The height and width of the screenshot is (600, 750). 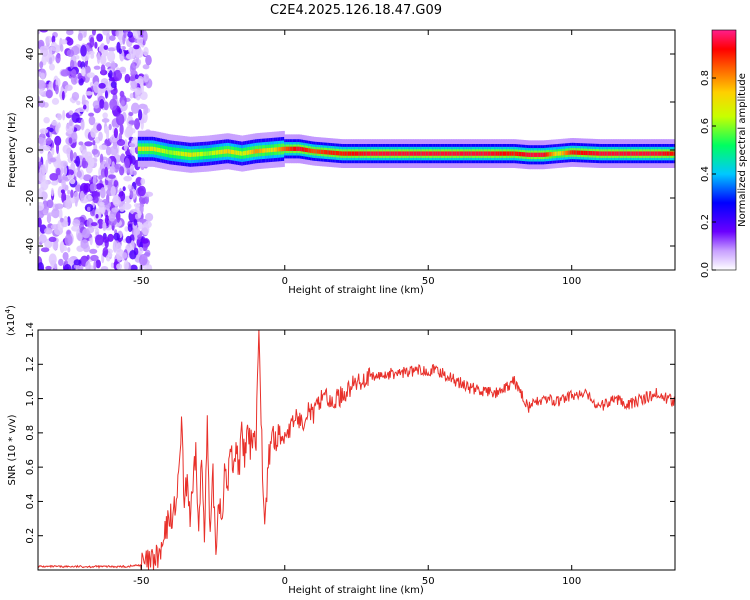 I want to click on spectrogram-y-label: Frequency (Hz), so click(x=12, y=150).